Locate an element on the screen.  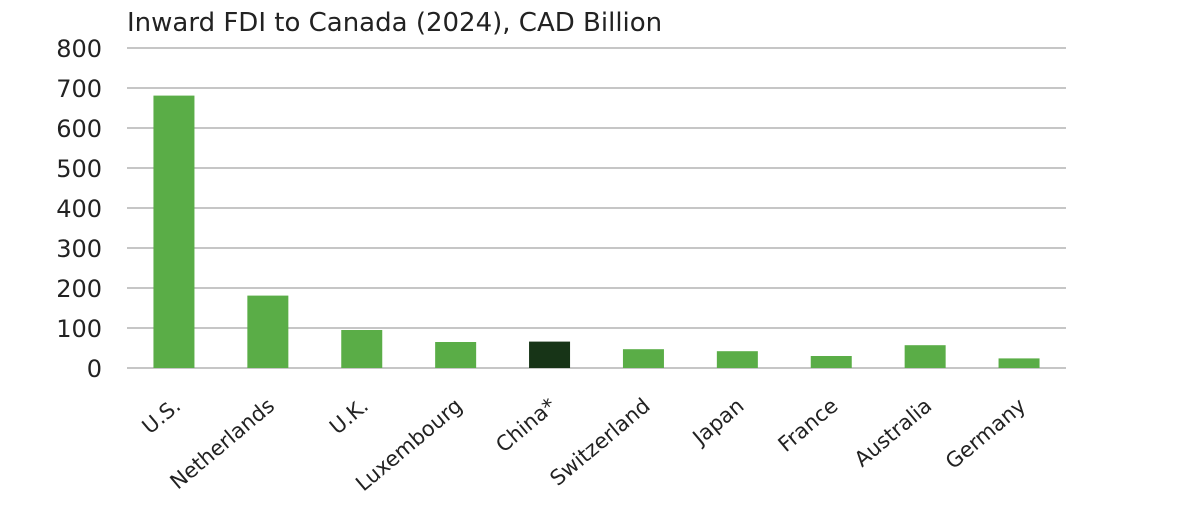
x-tick-label-germany: Germany is located at coordinates (985, 433).